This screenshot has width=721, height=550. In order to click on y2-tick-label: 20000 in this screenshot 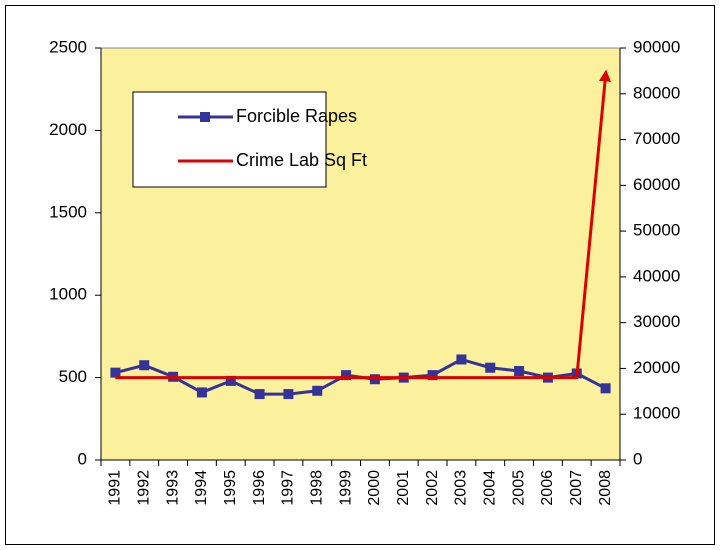, I will do `click(656, 367)`.